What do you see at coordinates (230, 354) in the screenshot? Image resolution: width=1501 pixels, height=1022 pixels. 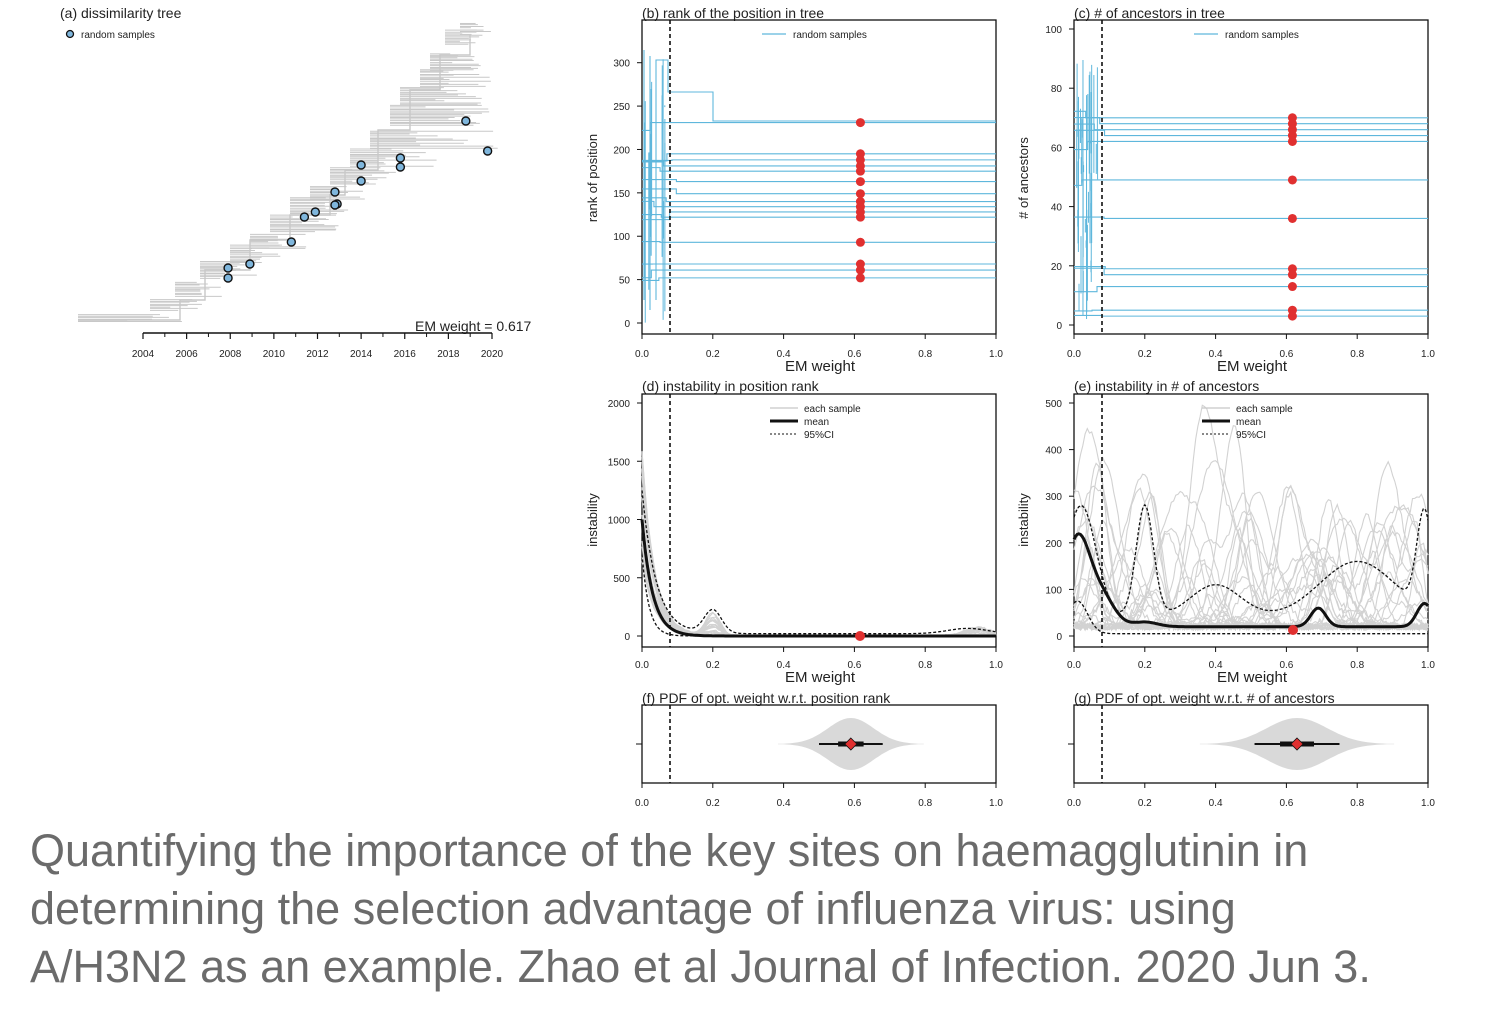 I see `tree-x-tick-label: 2008` at bounding box center [230, 354].